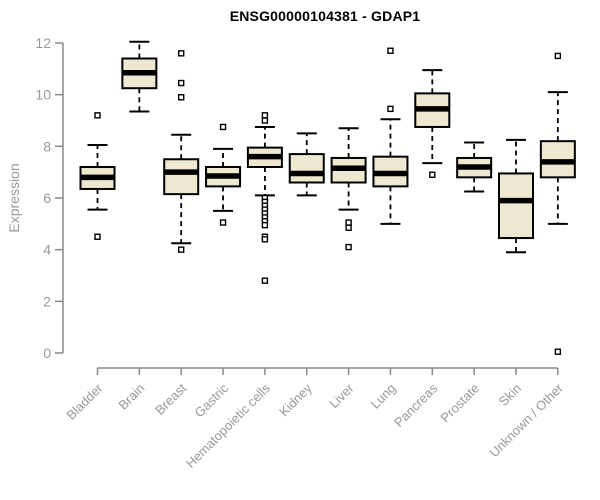 Image resolution: width=600 pixels, height=500 pixels. What do you see at coordinates (47, 146) in the screenshot?
I see `y-tick-label: 8` at bounding box center [47, 146].